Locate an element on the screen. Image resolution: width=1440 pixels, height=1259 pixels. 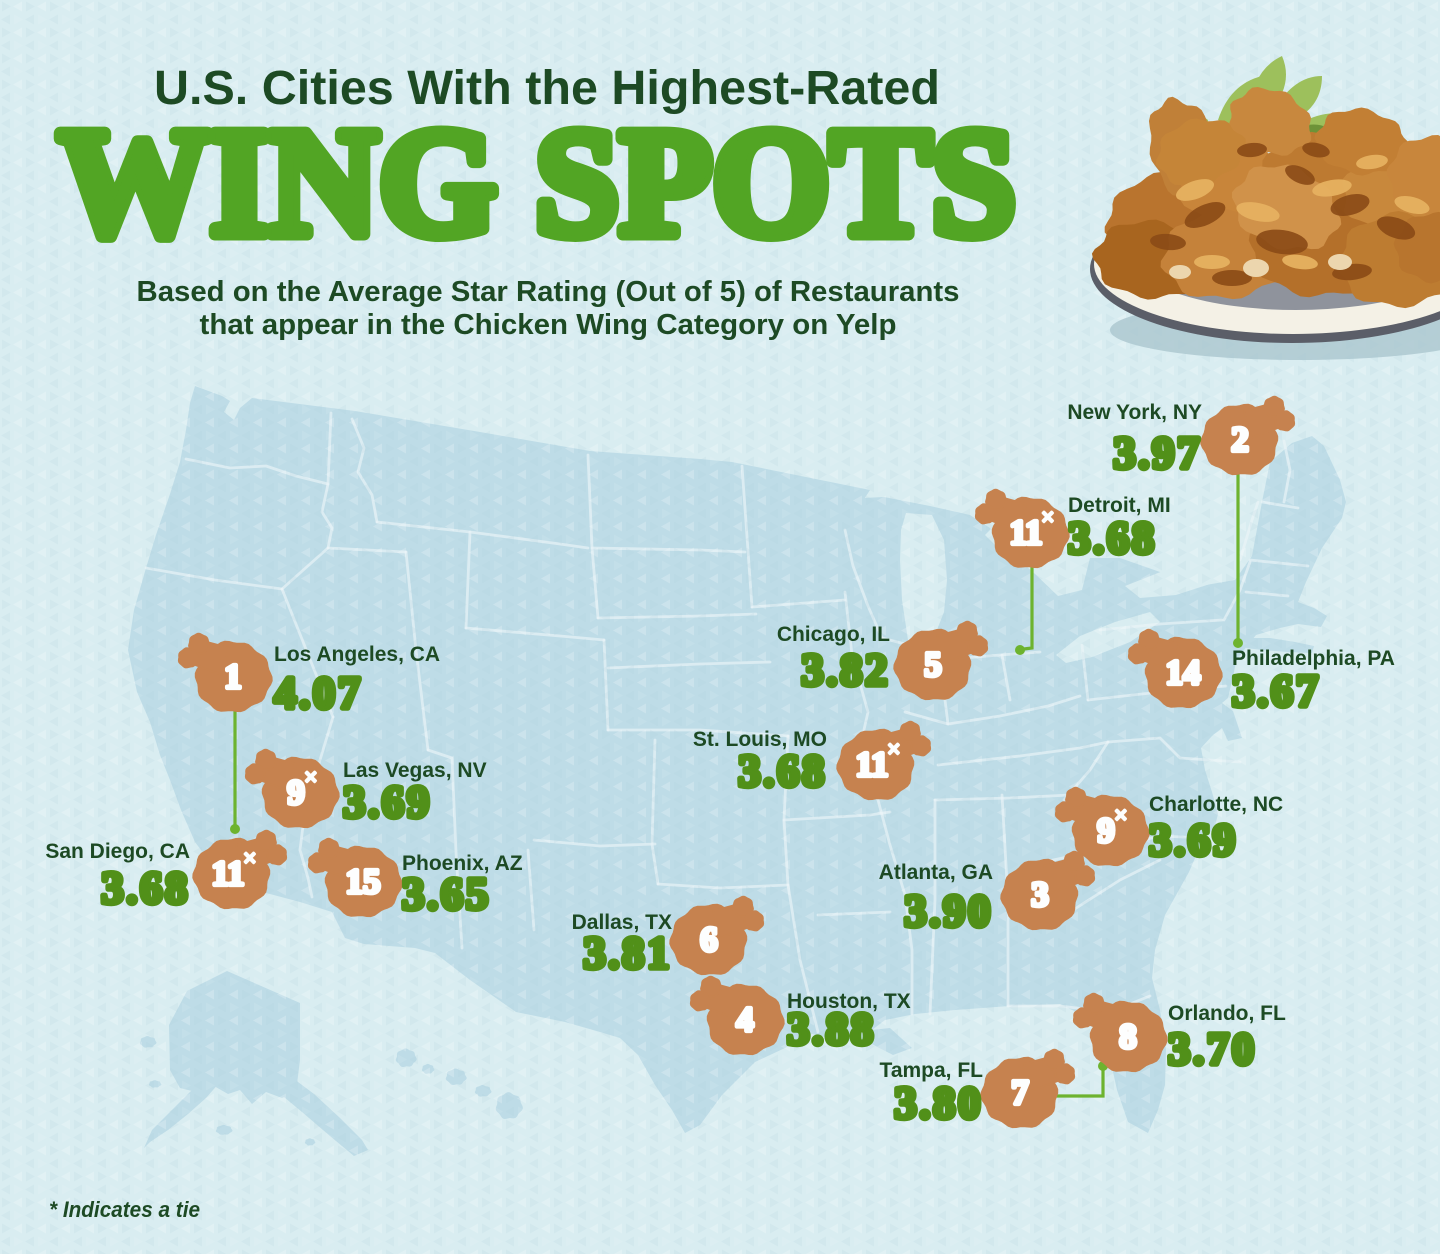
svg-text: Los Angeles, CA is located at coordinates (357, 654).